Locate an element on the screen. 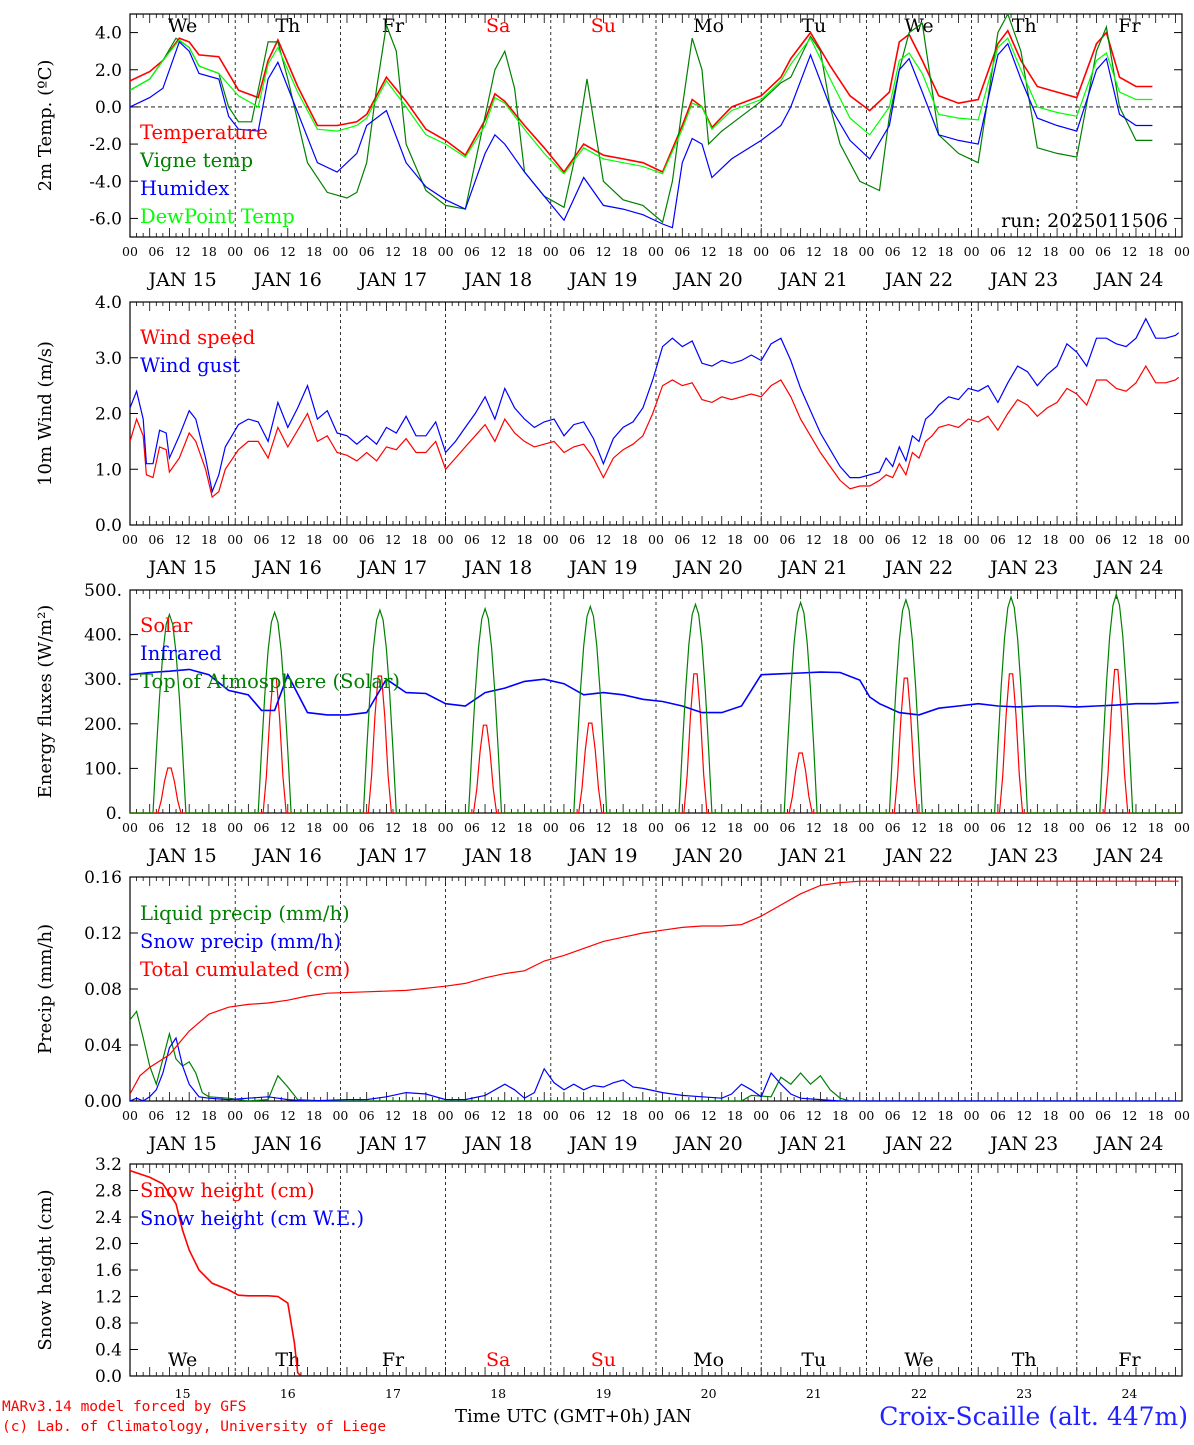 This screenshot has width=1194, height=1445. day-abbr-label: Su is located at coordinates (603, 1360).